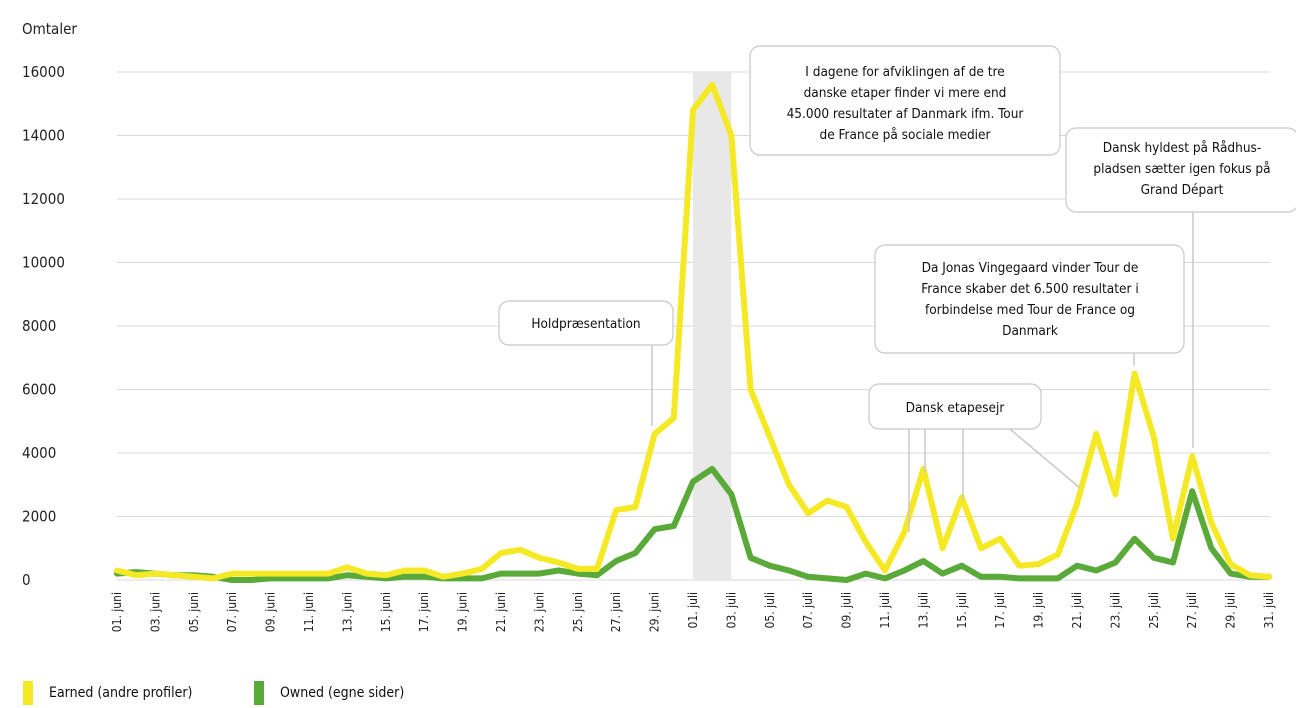 The image size is (1296, 708). Describe the element at coordinates (962, 610) in the screenshot. I see `x-tick-label: 15. juli` at that location.